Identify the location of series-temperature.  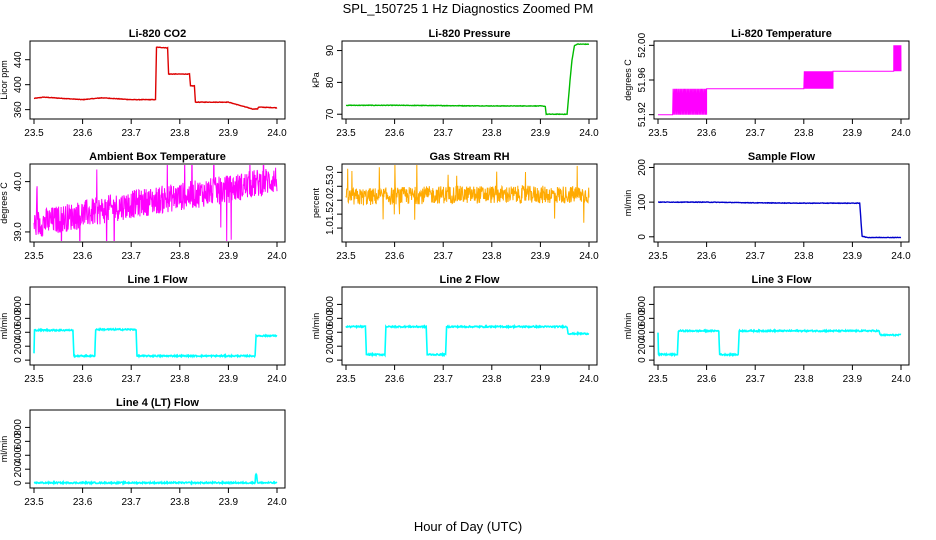
(780, 80).